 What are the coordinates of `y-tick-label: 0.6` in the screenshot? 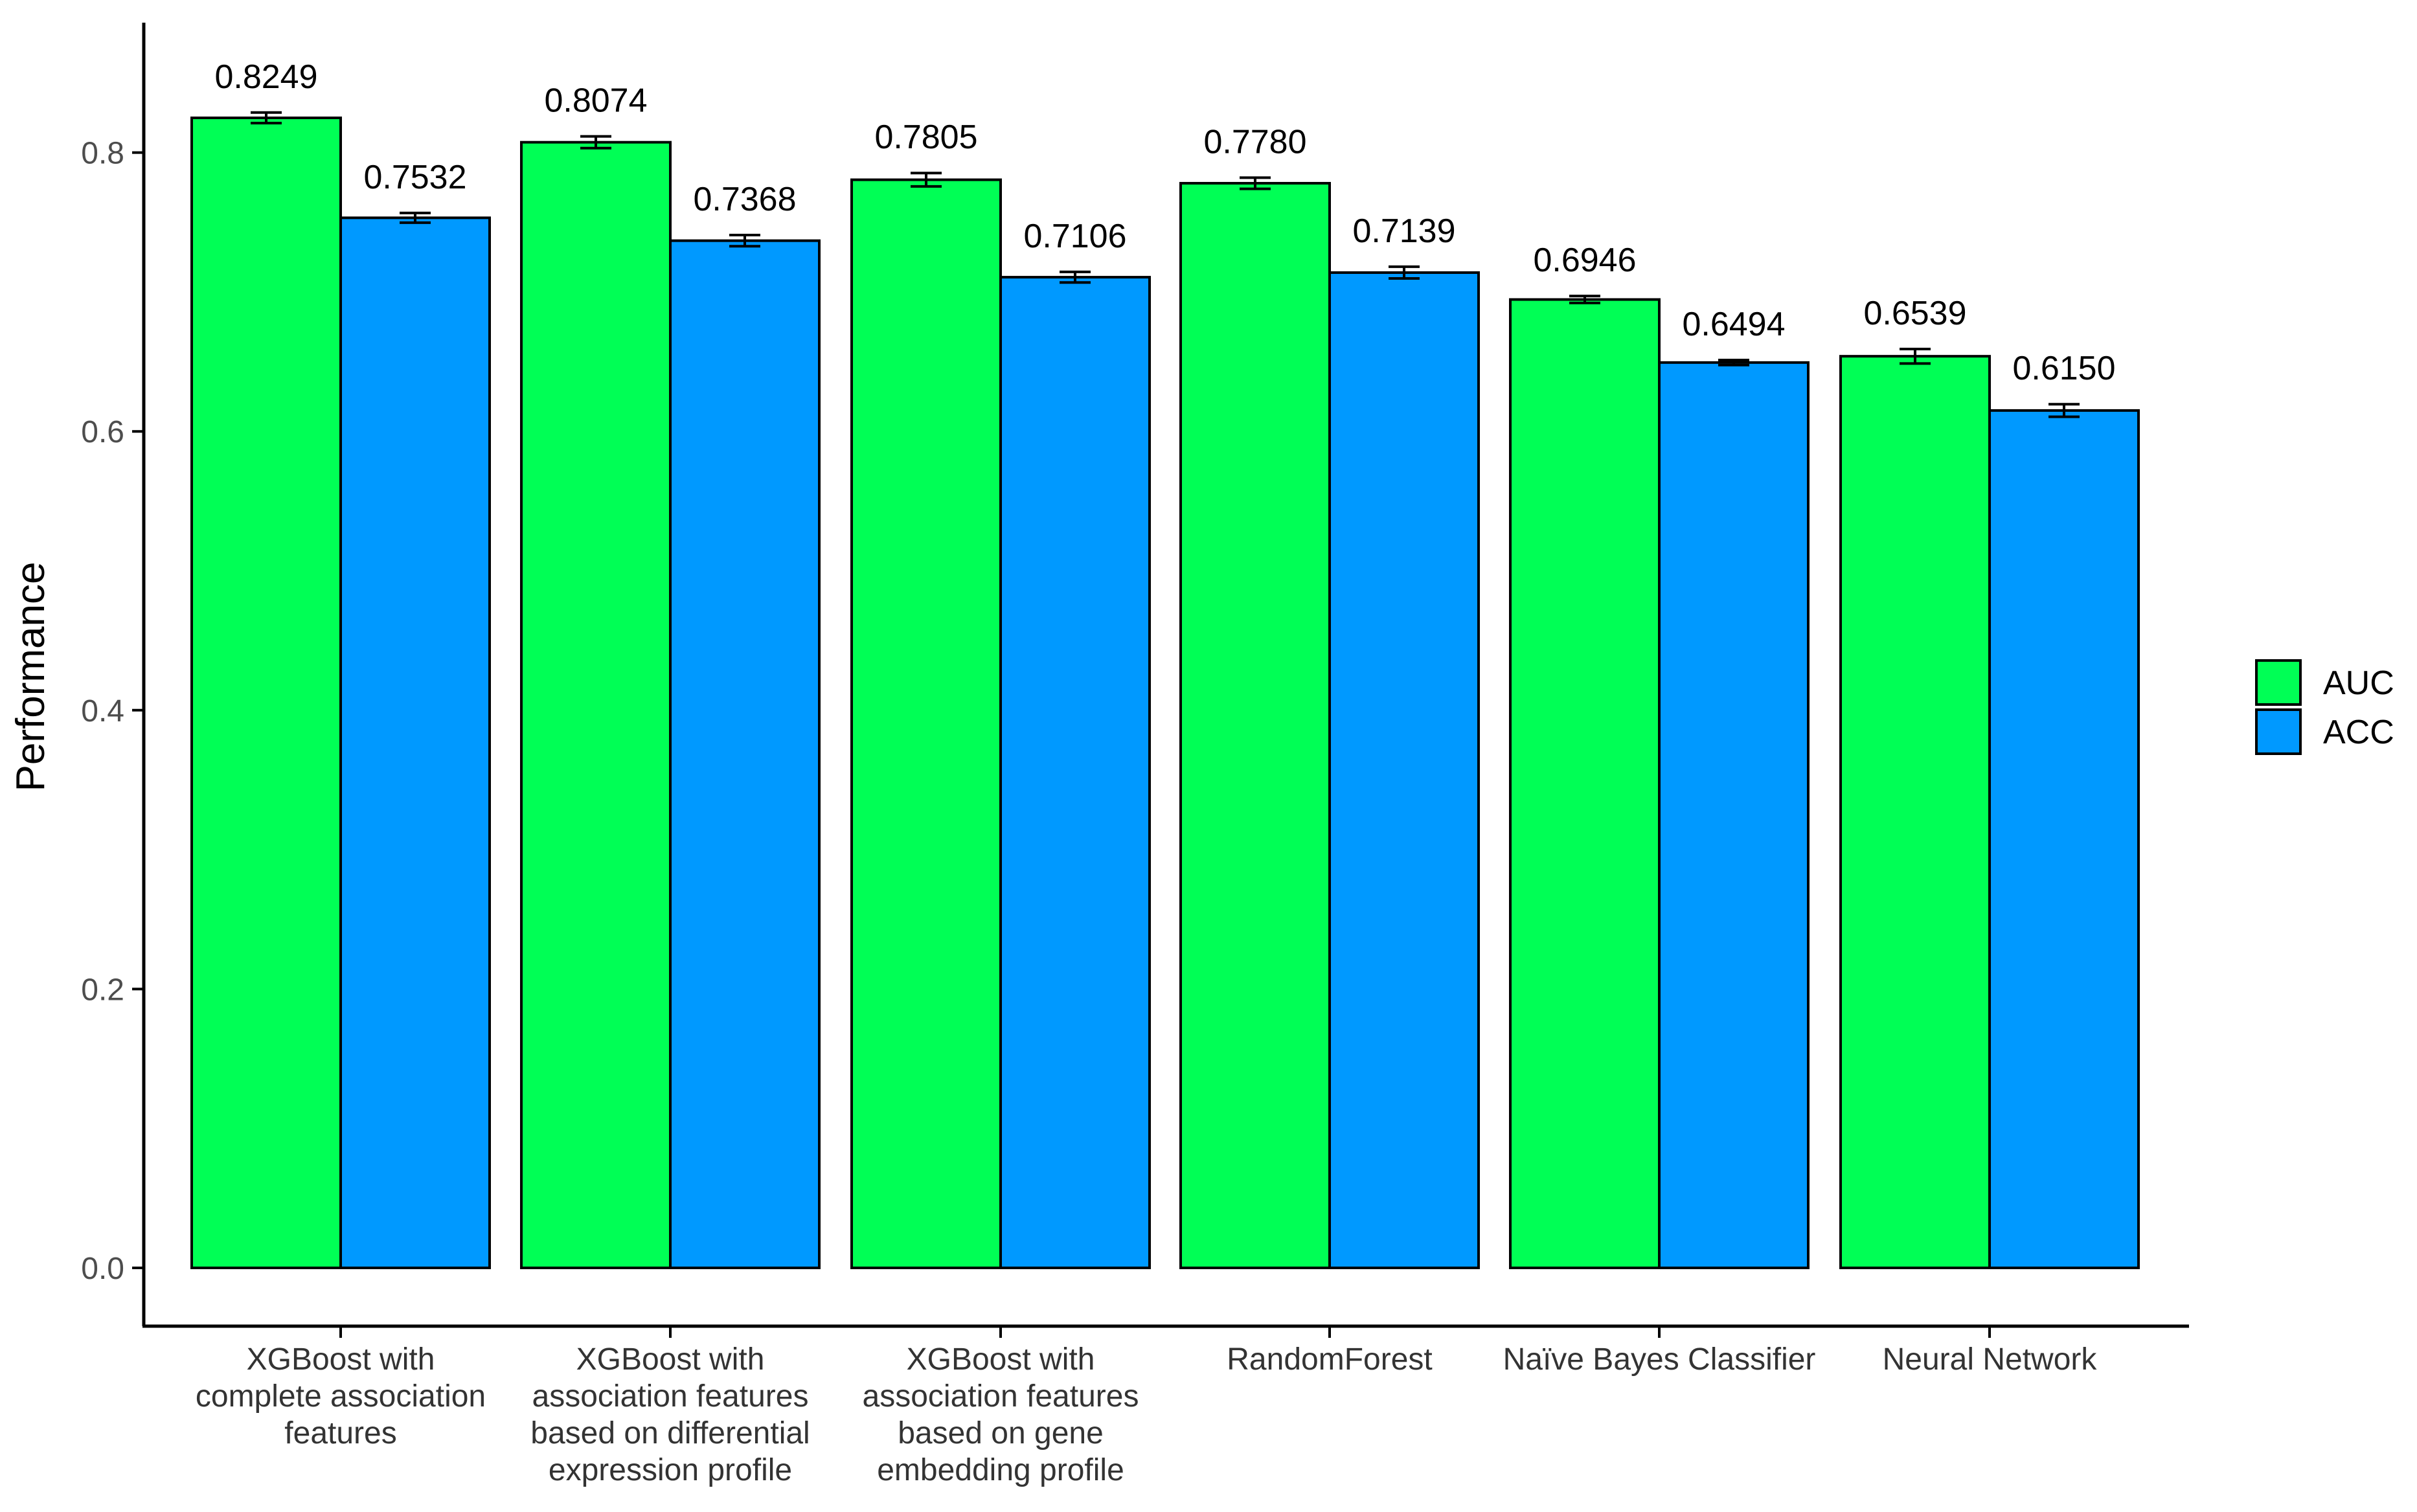 It's located at (102, 432).